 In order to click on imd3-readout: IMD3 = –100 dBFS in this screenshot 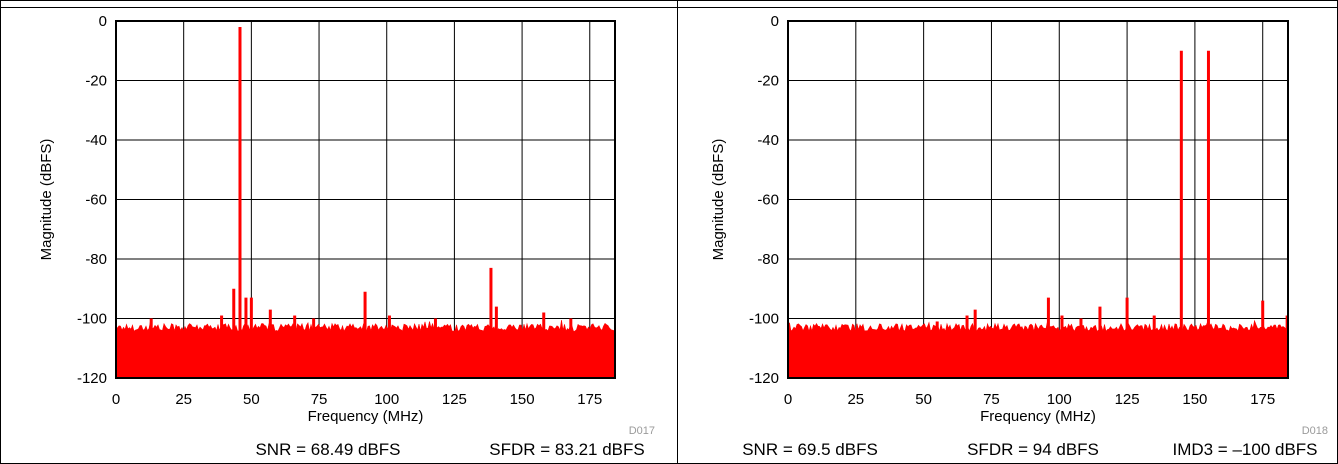, I will do `click(1244, 449)`.